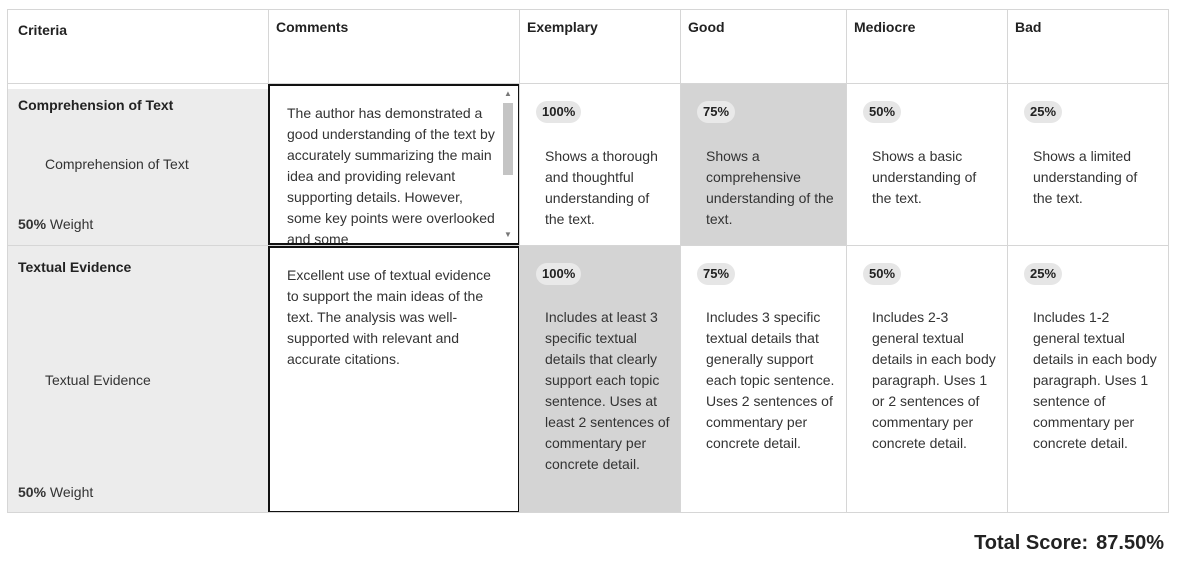 This screenshot has height=562, width=1180. What do you see at coordinates (393, 46) in the screenshot?
I see `header-comments: Comments` at bounding box center [393, 46].